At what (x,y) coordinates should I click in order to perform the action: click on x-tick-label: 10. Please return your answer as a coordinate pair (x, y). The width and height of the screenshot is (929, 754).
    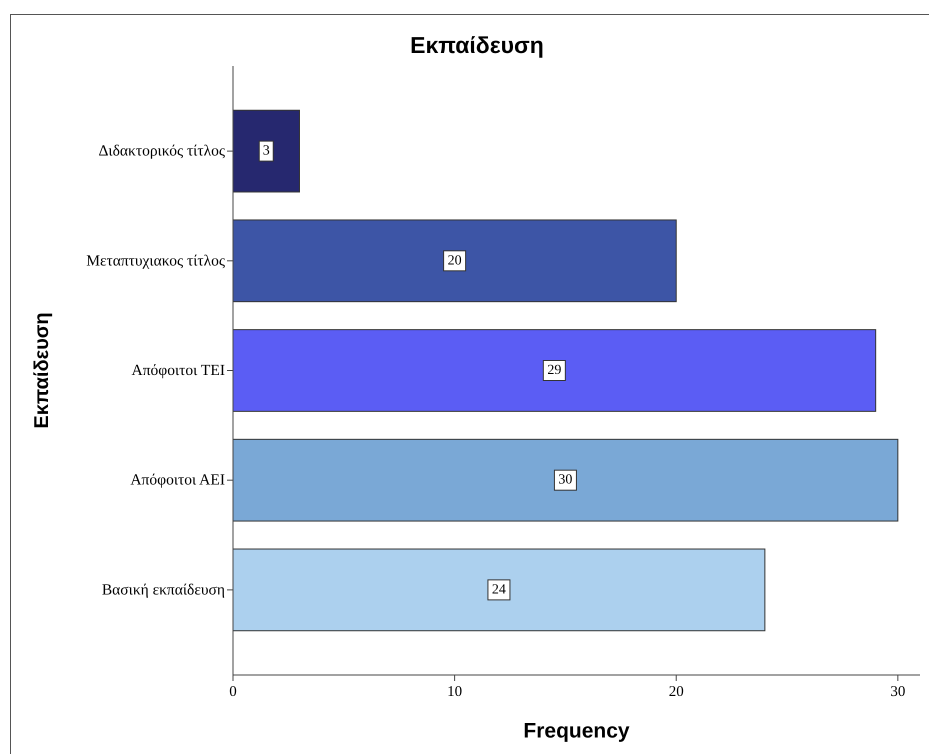
    Looking at the image, I should click on (454, 692).